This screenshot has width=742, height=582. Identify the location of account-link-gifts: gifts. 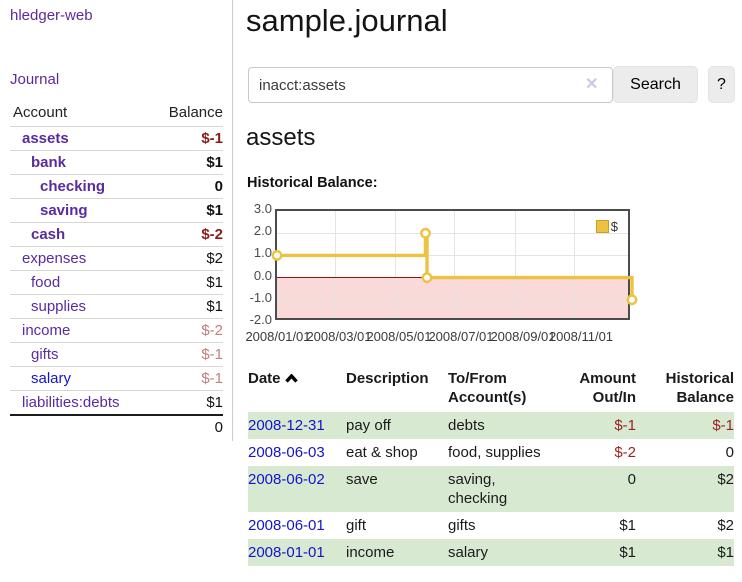
(45, 354).